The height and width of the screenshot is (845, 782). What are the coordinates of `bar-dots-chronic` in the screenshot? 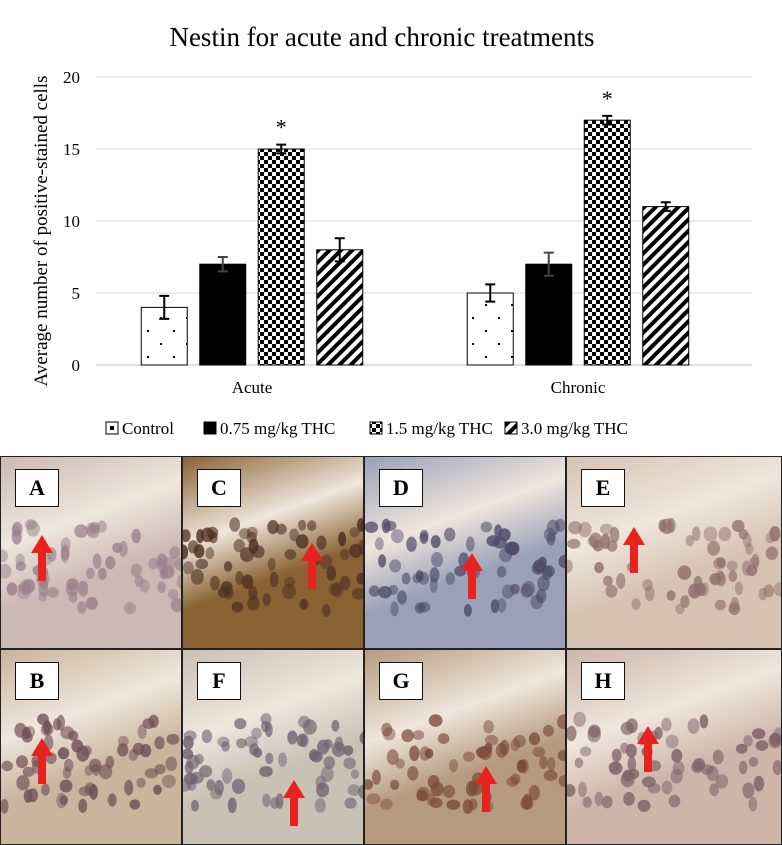 It's located at (490, 329).